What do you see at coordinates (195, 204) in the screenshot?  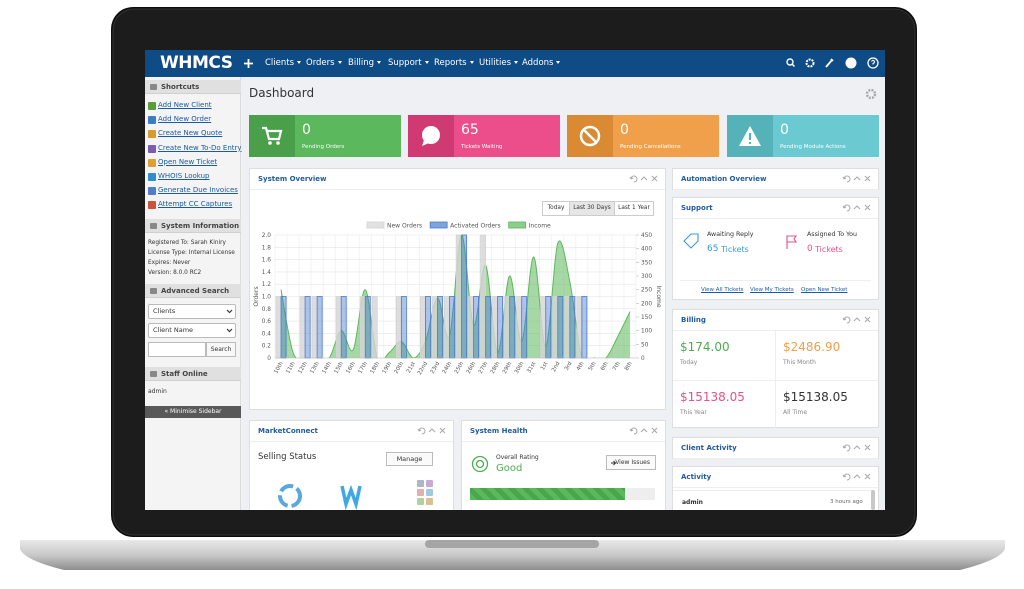 I see `shortcut-link: Attempt CC Captures` at bounding box center [195, 204].